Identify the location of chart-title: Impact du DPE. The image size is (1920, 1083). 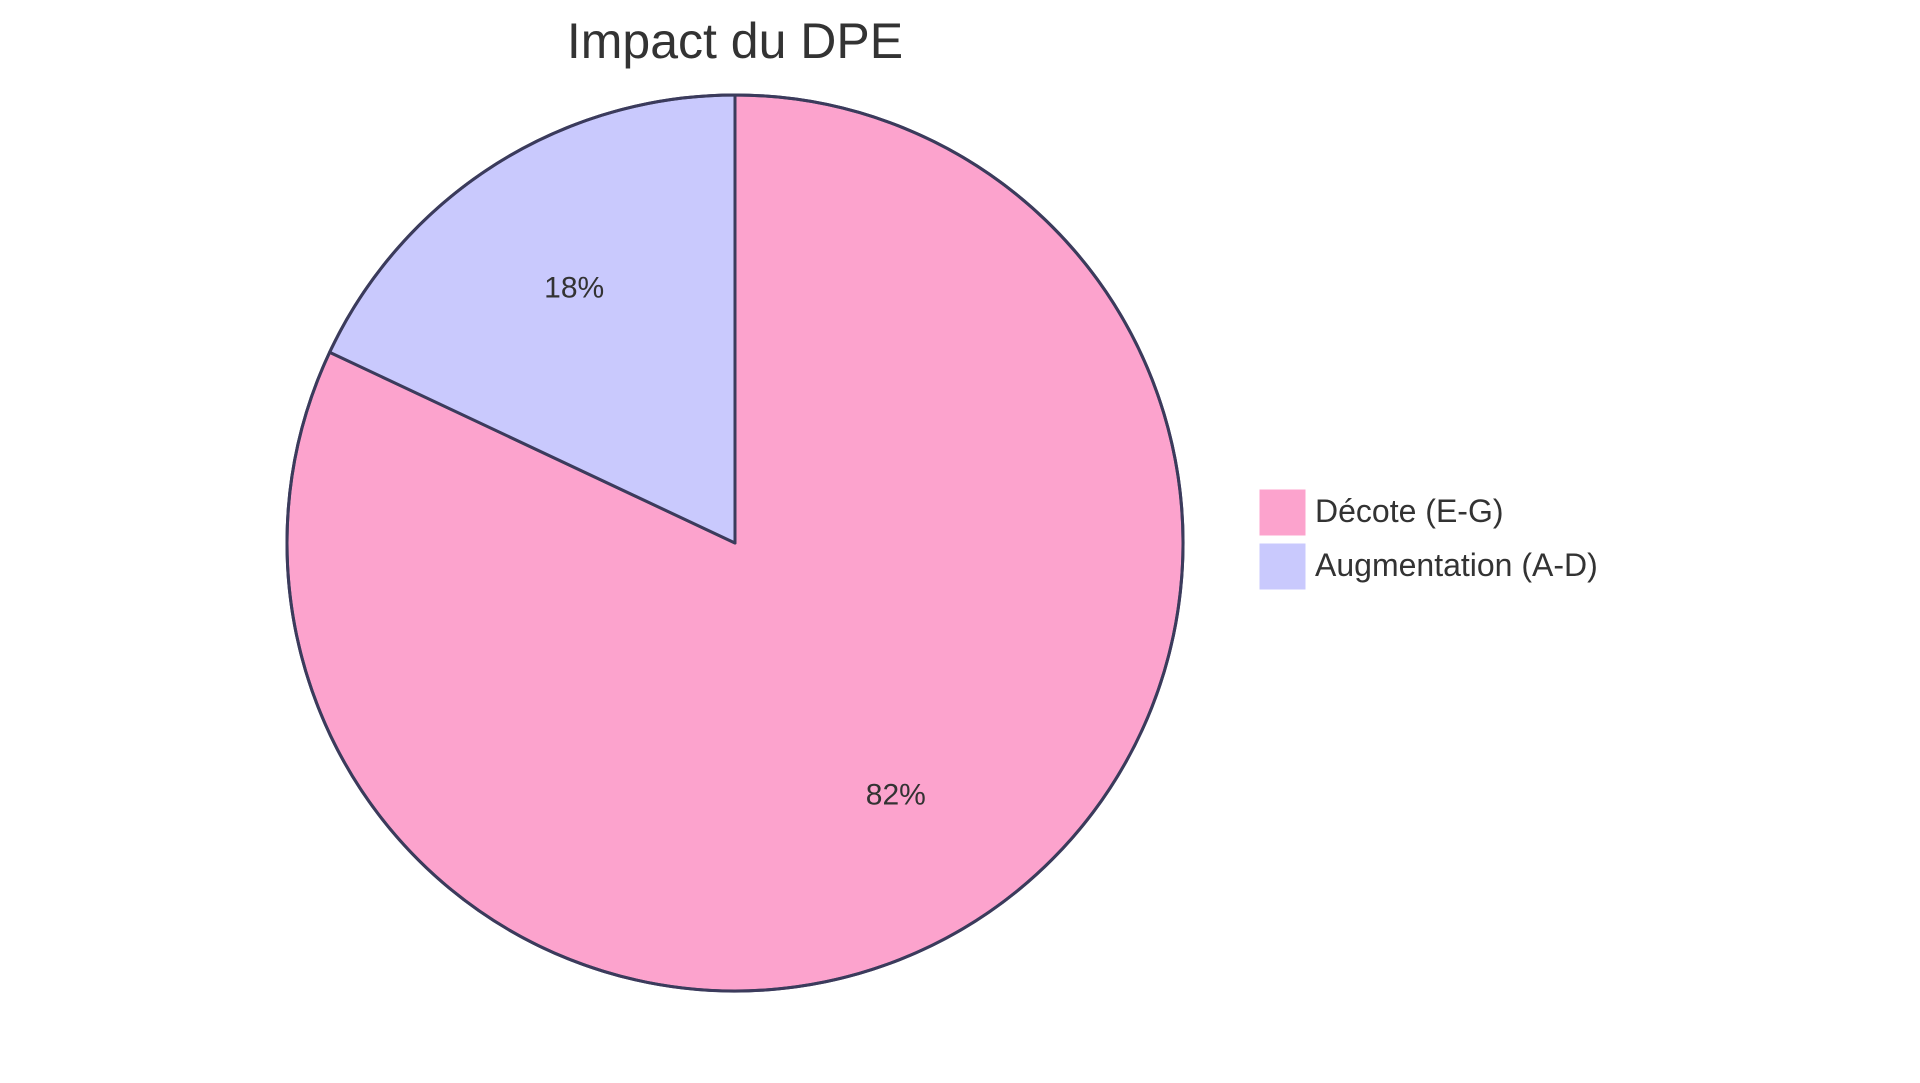
(735, 41).